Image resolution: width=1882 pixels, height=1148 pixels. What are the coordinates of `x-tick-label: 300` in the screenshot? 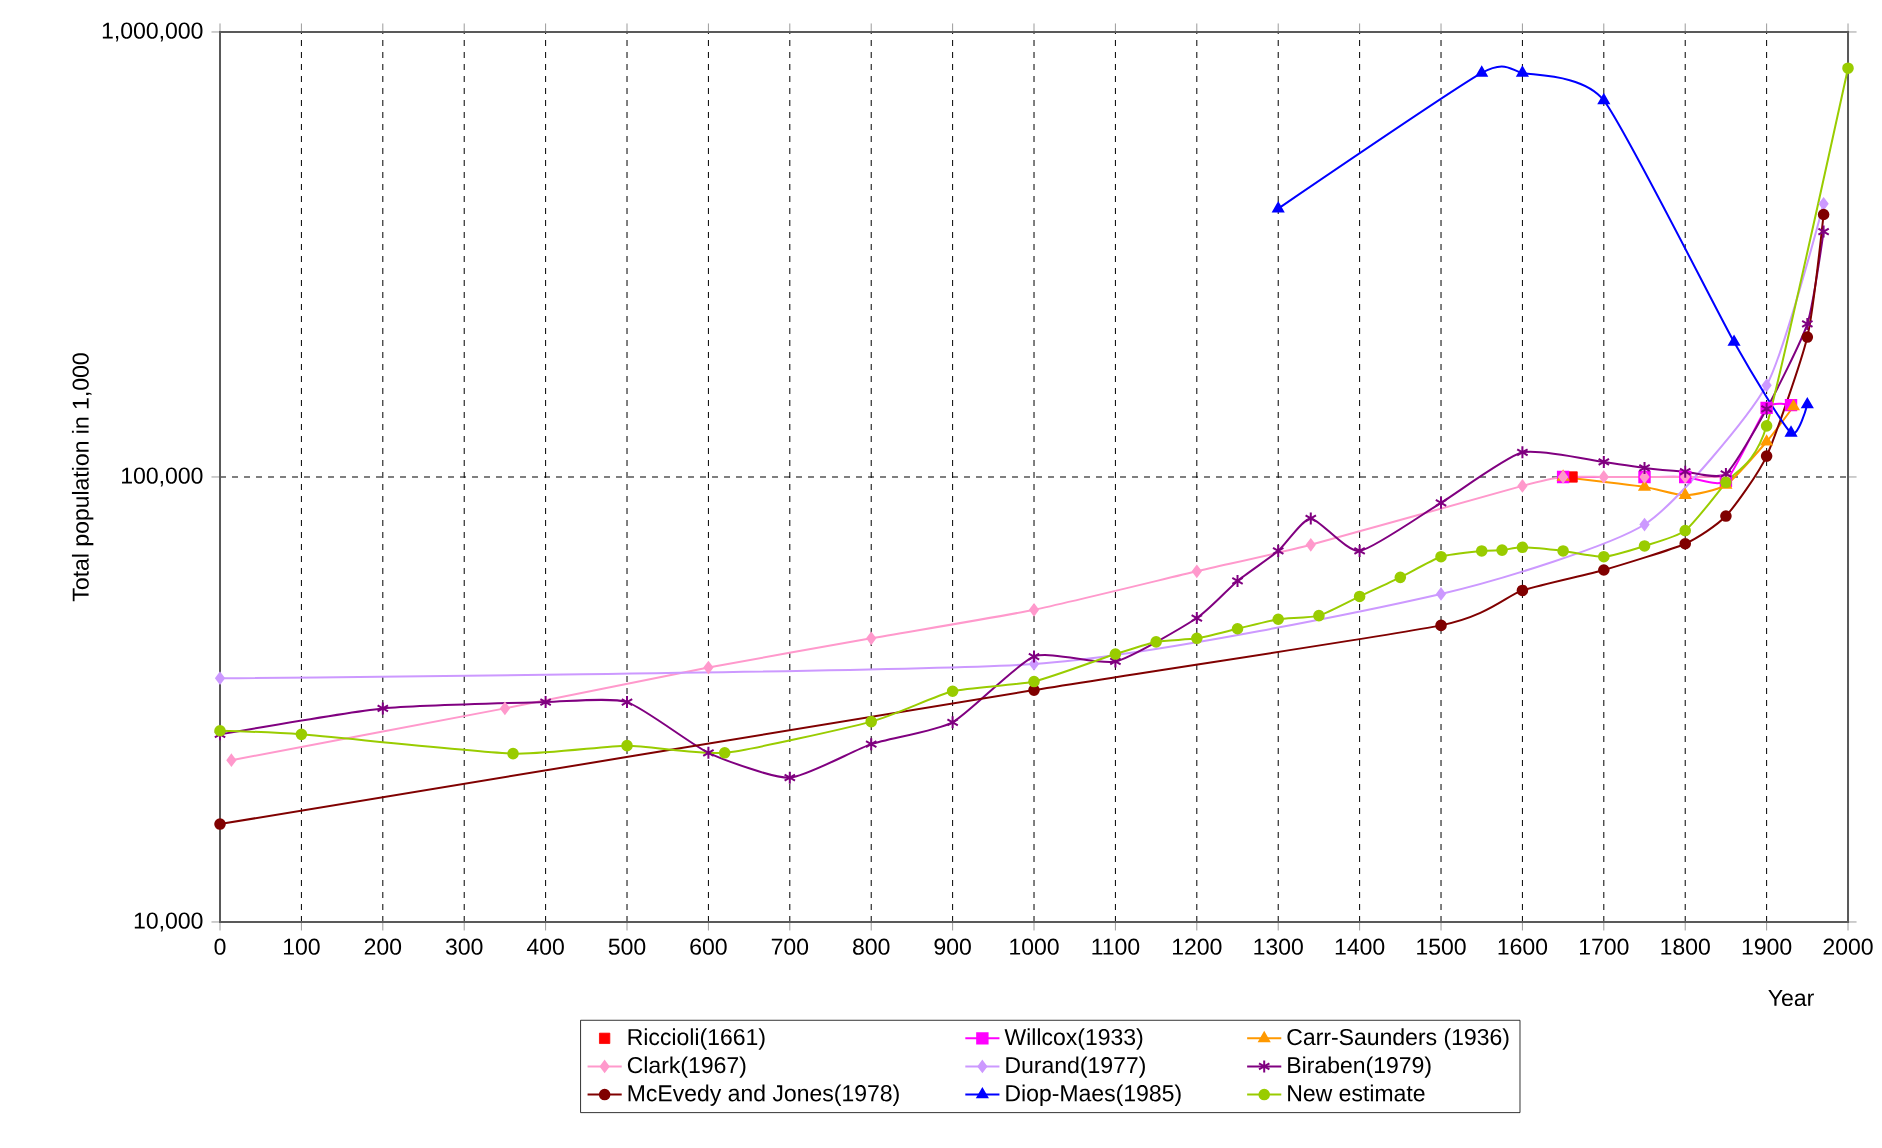 It's located at (464, 946).